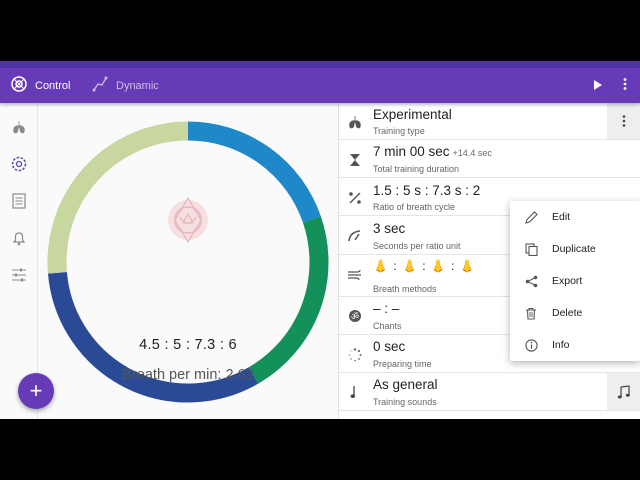 Image resolution: width=640 pixels, height=480 pixels. Describe the element at coordinates (355, 198) in the screenshot. I see `ratio-icon` at that location.